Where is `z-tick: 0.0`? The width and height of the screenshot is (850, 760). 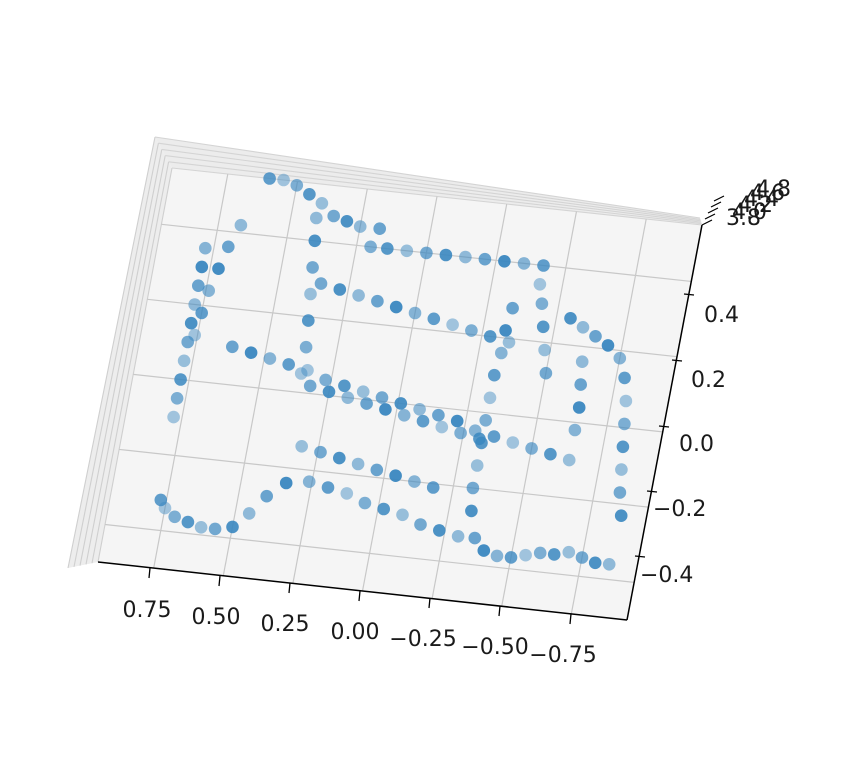
z-tick: 0.0 is located at coordinates (686, 441).